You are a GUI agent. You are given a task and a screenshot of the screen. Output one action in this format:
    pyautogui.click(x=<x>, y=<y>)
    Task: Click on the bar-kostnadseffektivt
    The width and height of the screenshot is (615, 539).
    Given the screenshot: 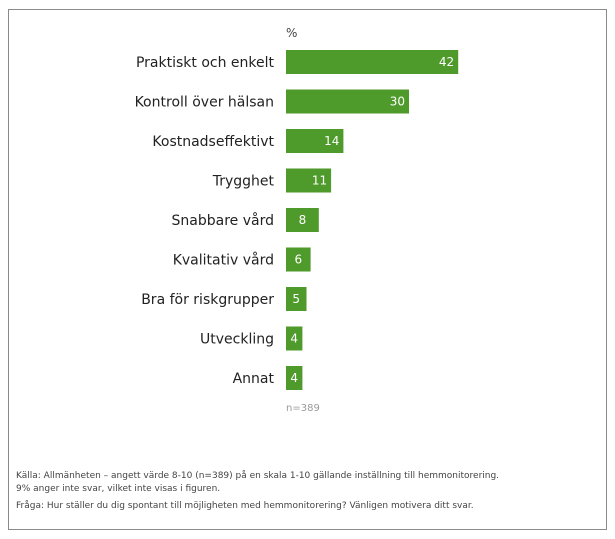 What is the action you would take?
    pyautogui.click(x=315, y=141)
    